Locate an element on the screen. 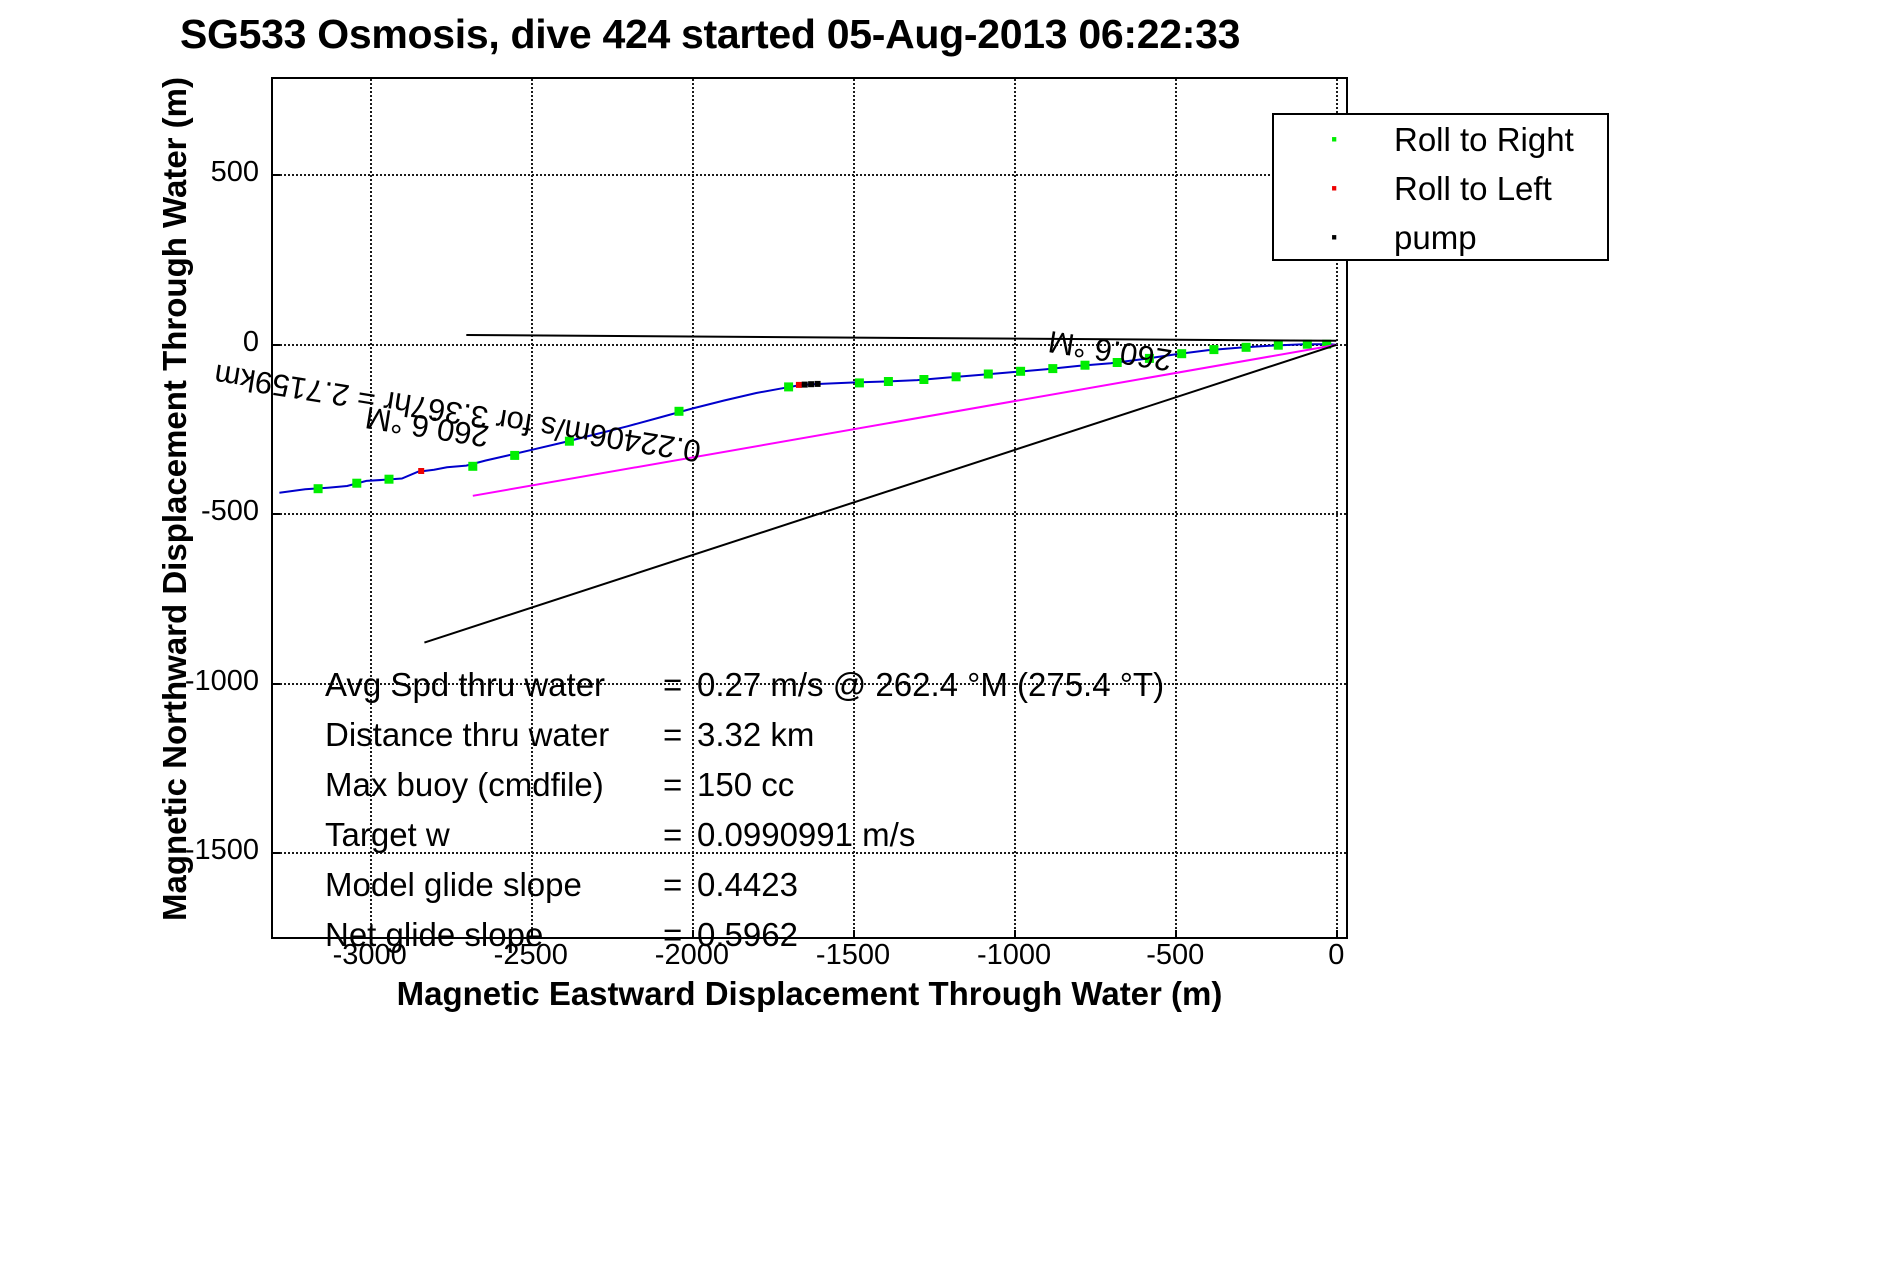 Image resolution: width=1891 pixels, height=1262 pixels. legend-item: · pump is located at coordinates (1403, 237).